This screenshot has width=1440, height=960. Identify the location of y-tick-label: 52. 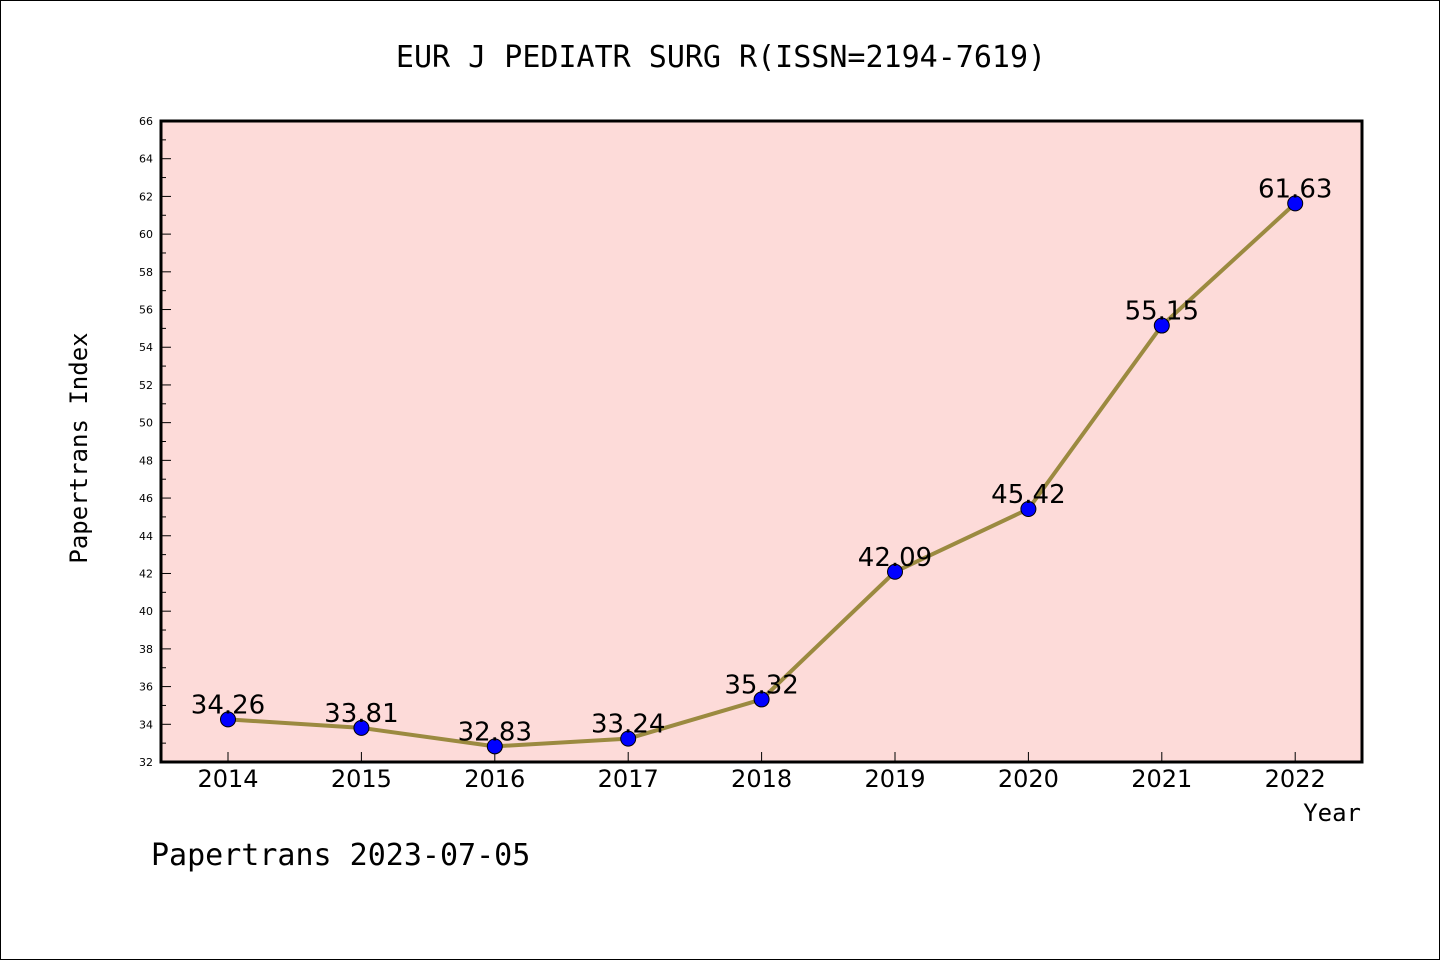
(146, 385).